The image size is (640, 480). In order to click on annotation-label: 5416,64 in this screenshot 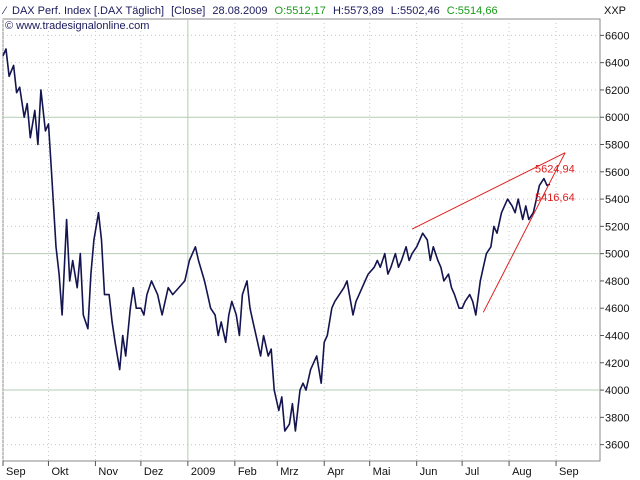, I will do `click(555, 198)`.